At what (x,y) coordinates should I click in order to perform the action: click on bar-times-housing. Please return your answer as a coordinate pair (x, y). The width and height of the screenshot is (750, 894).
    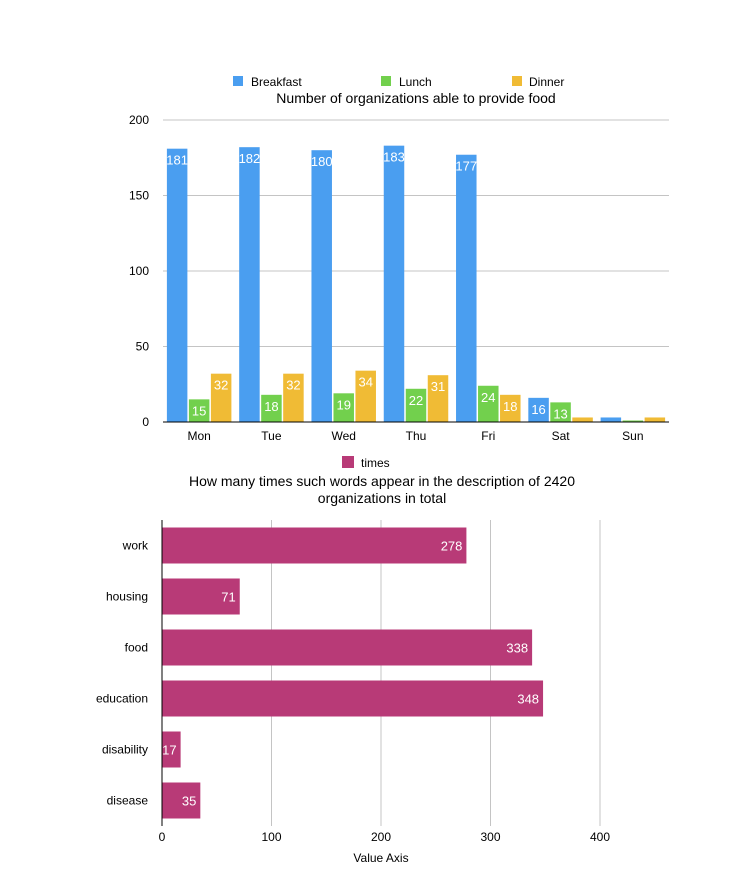
    Looking at the image, I should click on (201, 596).